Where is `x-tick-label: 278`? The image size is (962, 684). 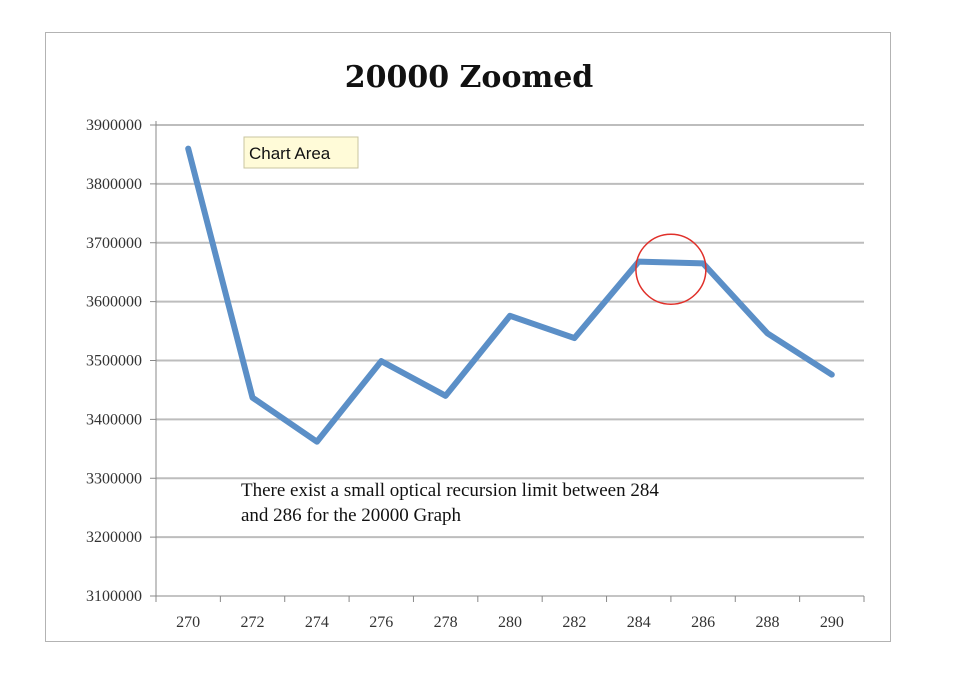
x-tick-label: 278 is located at coordinates (446, 622).